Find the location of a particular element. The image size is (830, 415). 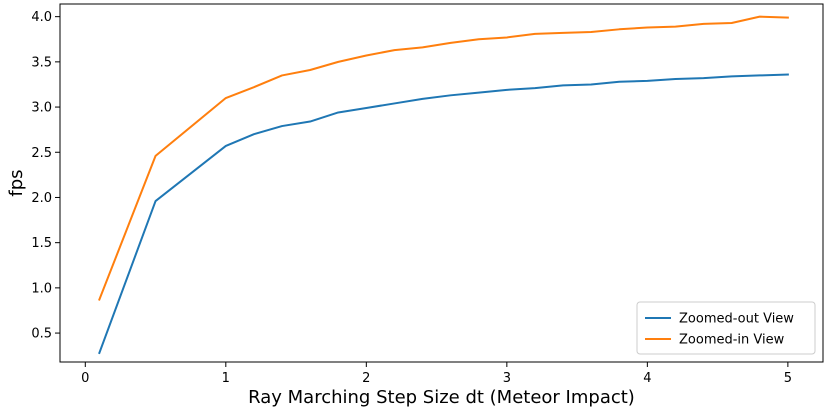

y-tick-label: 3.0 is located at coordinates (41, 108).